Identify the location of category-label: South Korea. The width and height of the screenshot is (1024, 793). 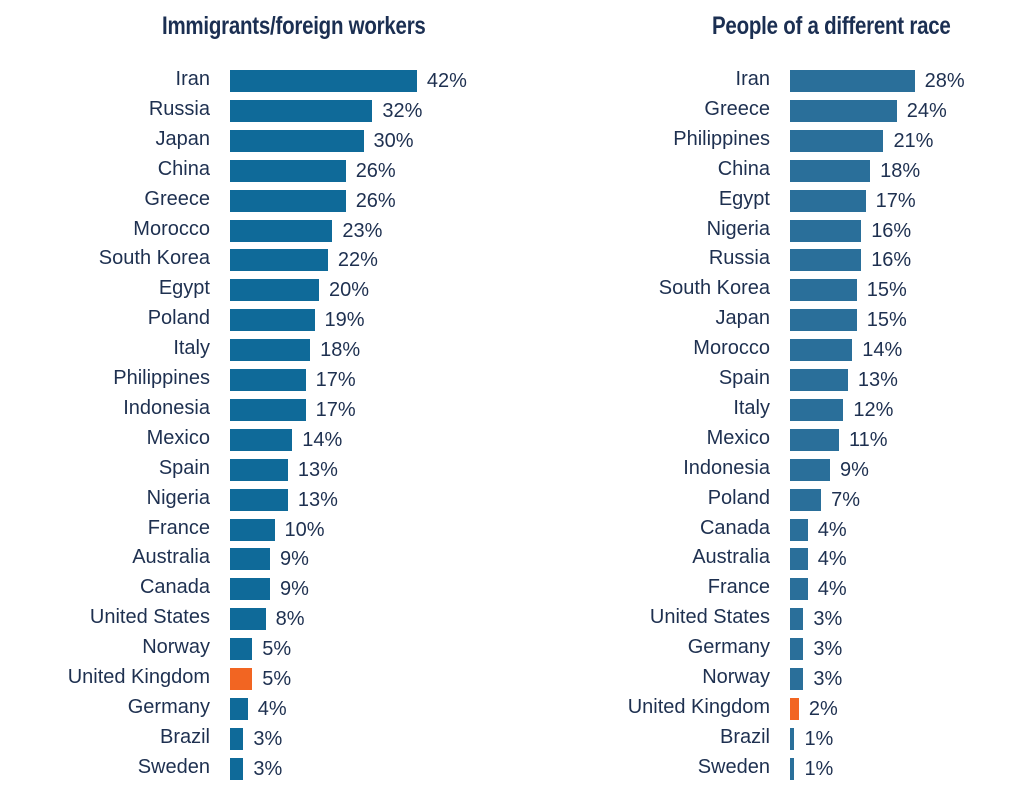
(714, 288).